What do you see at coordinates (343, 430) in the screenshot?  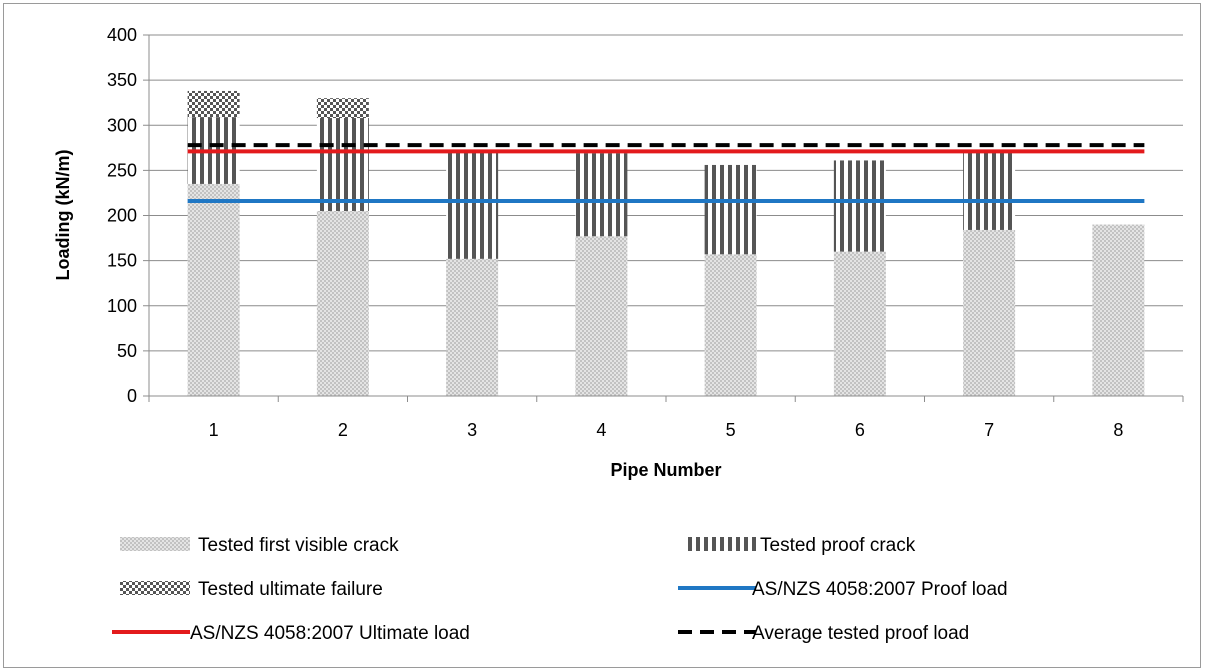 I see `x-tick-label: 2` at bounding box center [343, 430].